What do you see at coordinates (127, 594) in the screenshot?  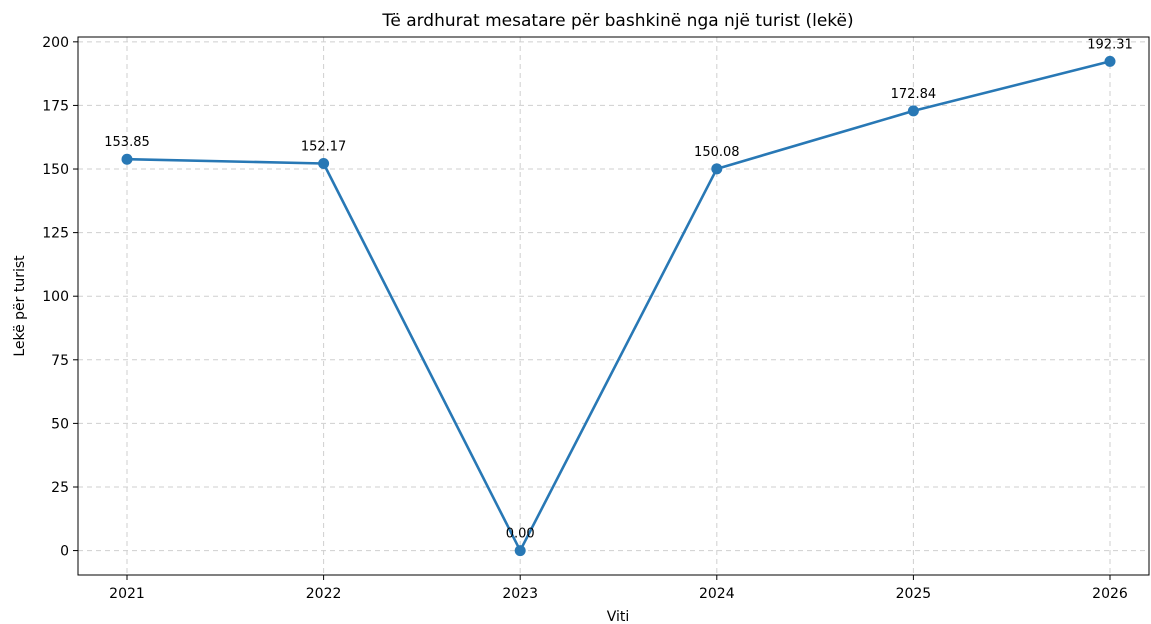 I see `x-tick-label: 2021` at bounding box center [127, 594].